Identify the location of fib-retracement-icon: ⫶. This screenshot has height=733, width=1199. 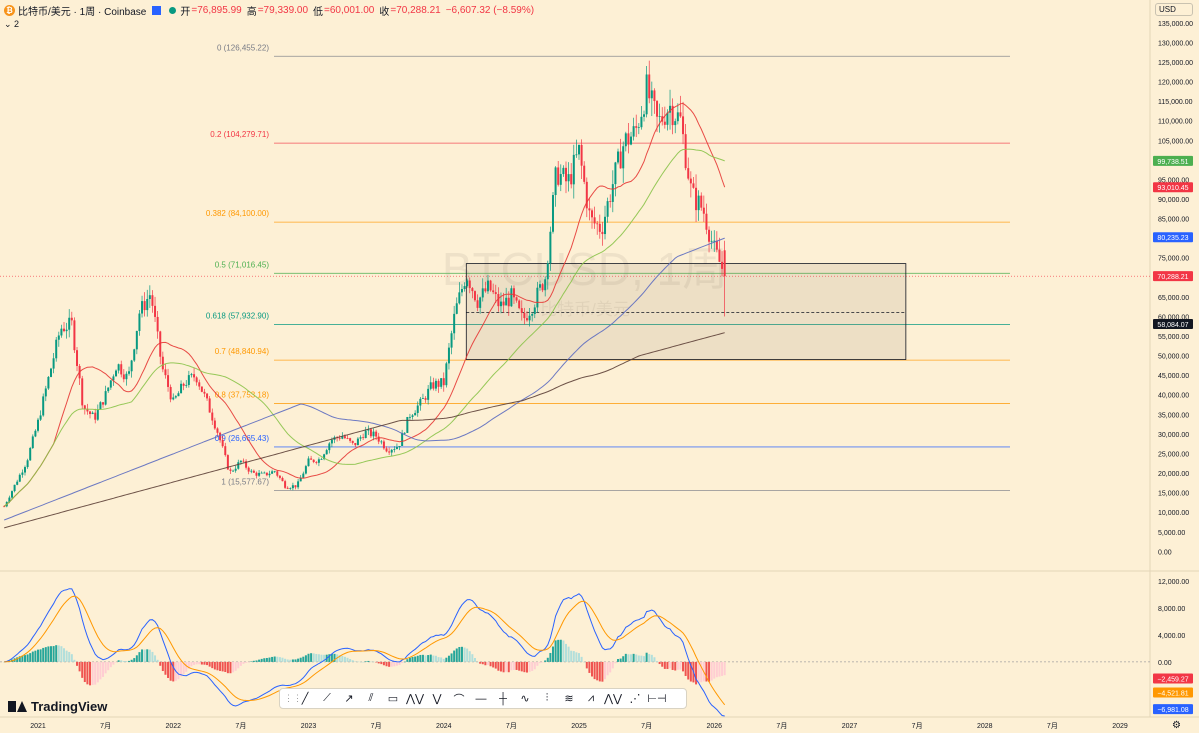
(547, 698).